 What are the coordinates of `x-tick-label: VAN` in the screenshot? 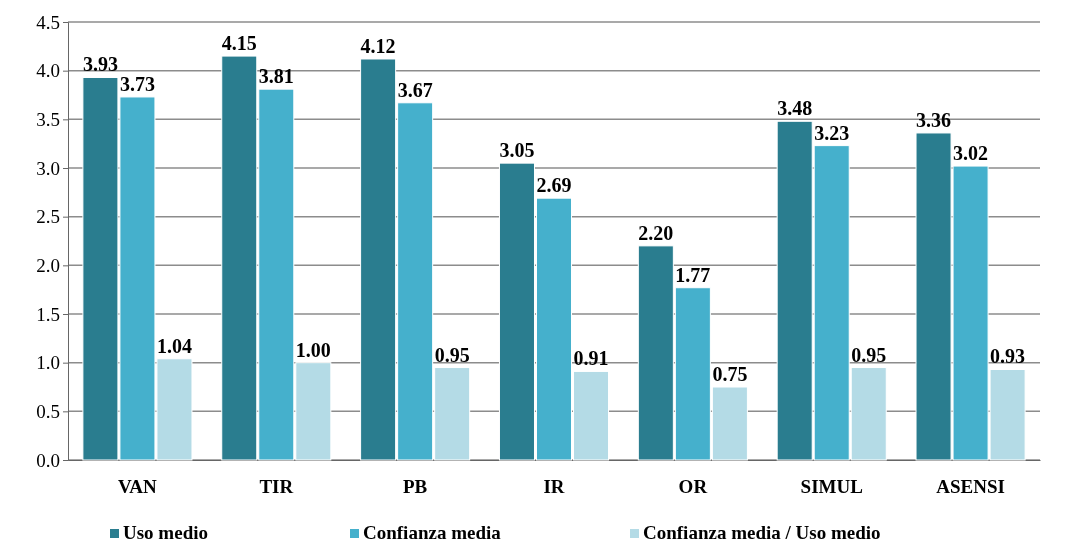 It's located at (138, 487).